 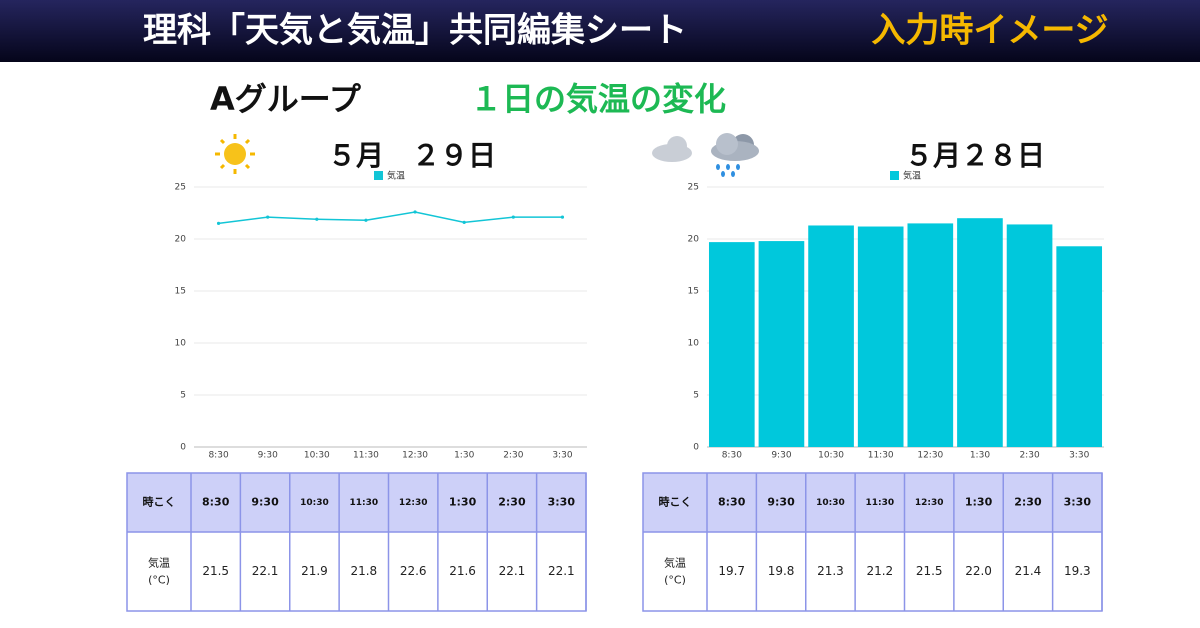 I want to click on table-temp: 21.9, so click(x=314, y=571).